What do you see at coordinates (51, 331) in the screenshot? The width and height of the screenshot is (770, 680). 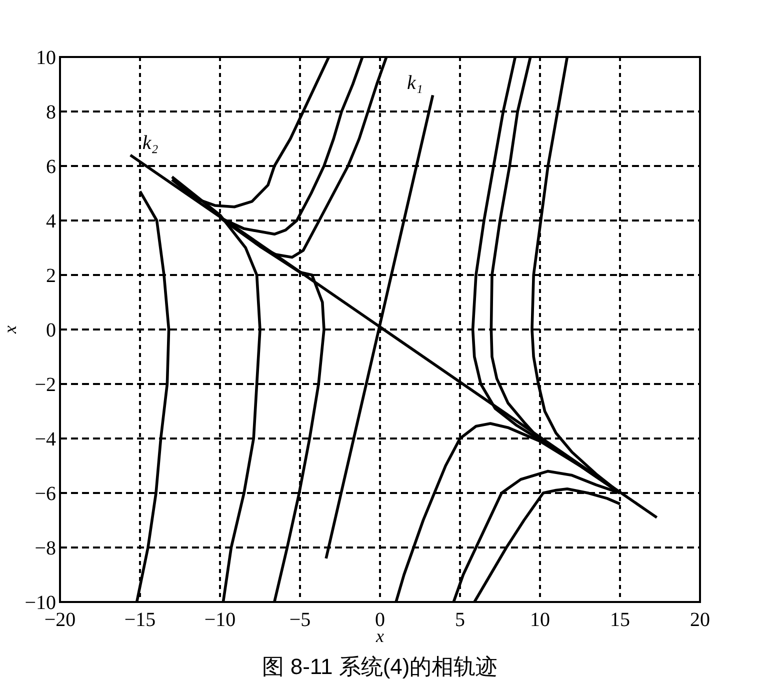 I see `y-tick-label: 0` at bounding box center [51, 331].